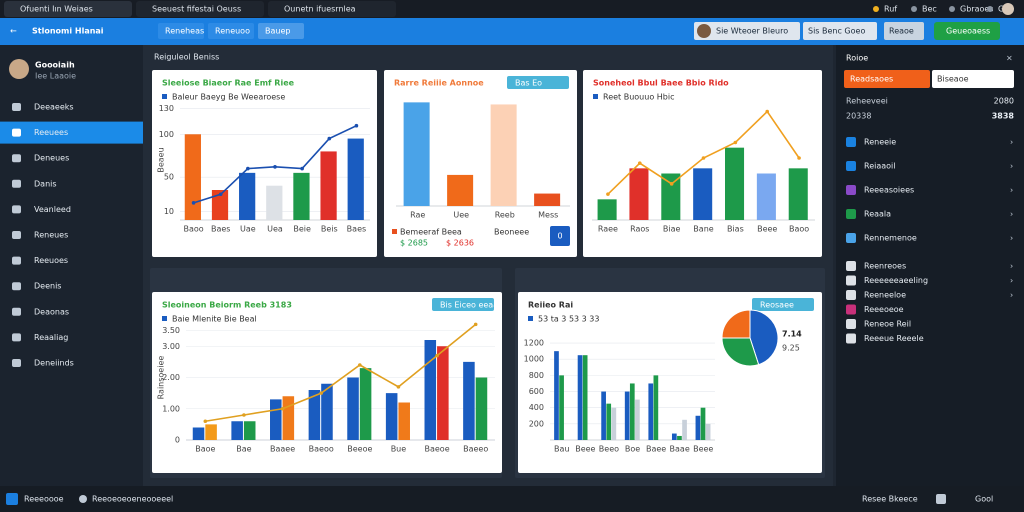 The image size is (1024, 512). What do you see at coordinates (887, 79) in the screenshot?
I see `right-button` at bounding box center [887, 79].